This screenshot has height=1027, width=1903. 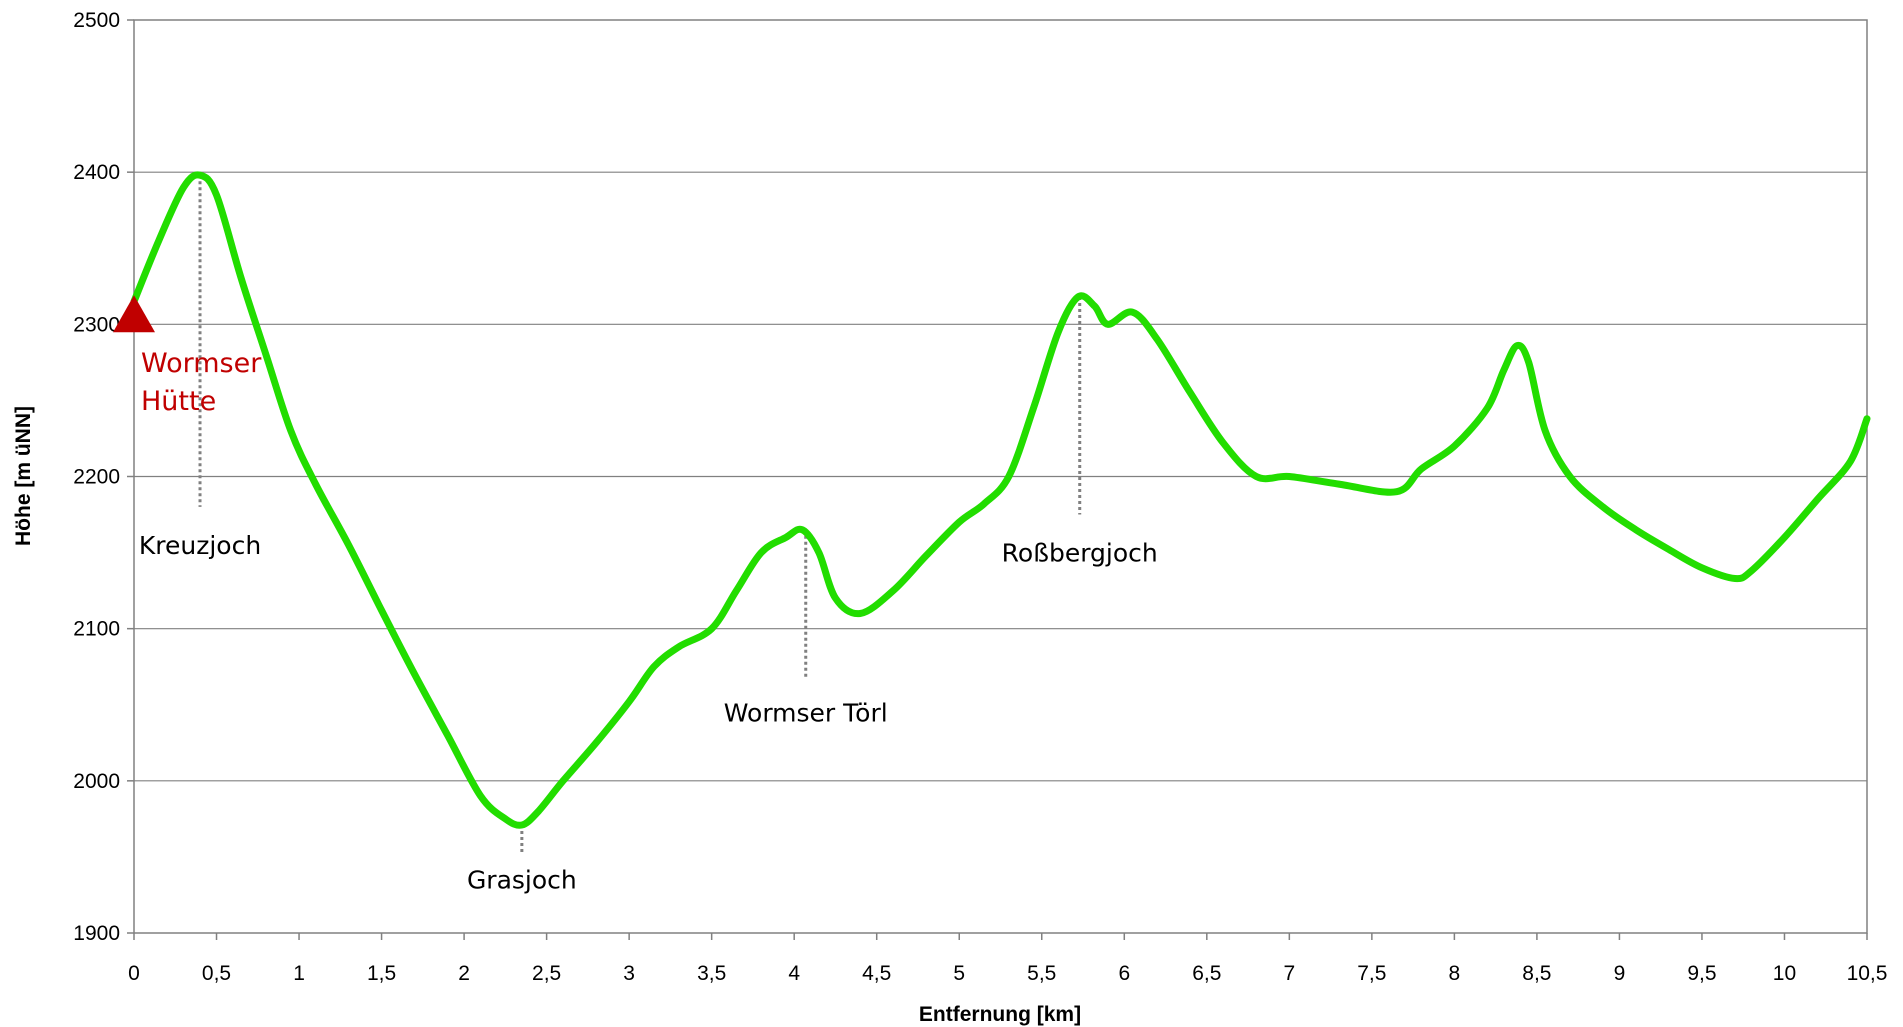 I want to click on x-tick-label: 6, so click(x=1124, y=973).